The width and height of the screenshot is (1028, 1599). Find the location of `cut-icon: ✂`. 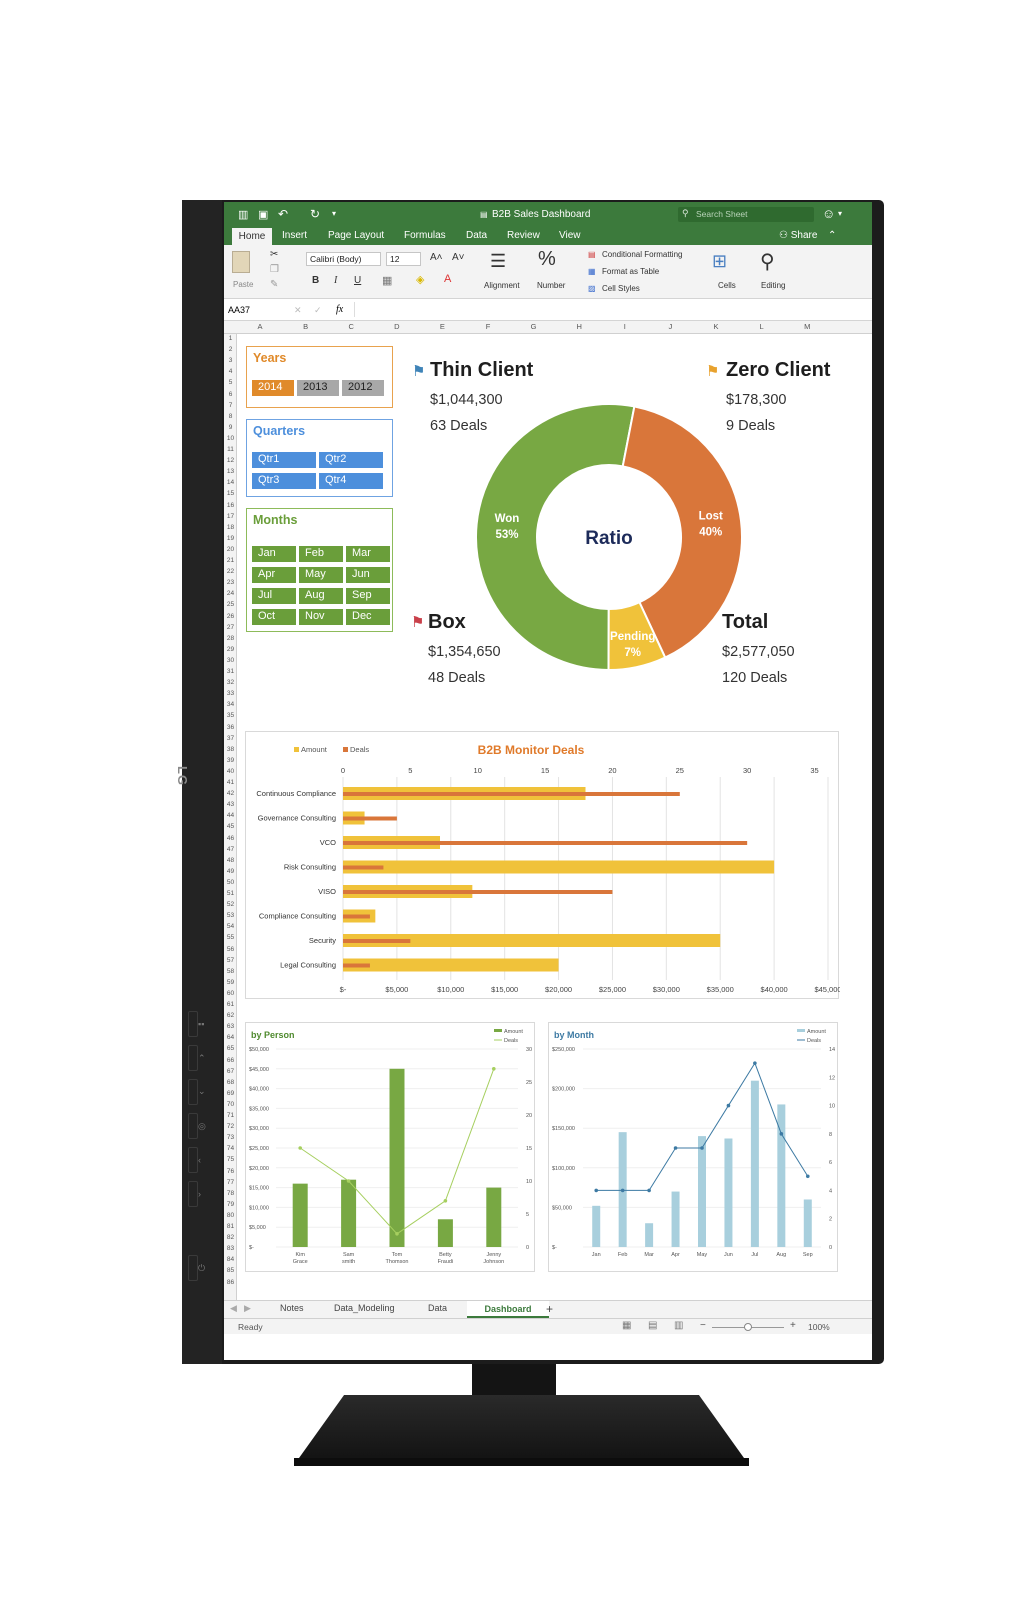

cut-icon: ✂ is located at coordinates (274, 254).